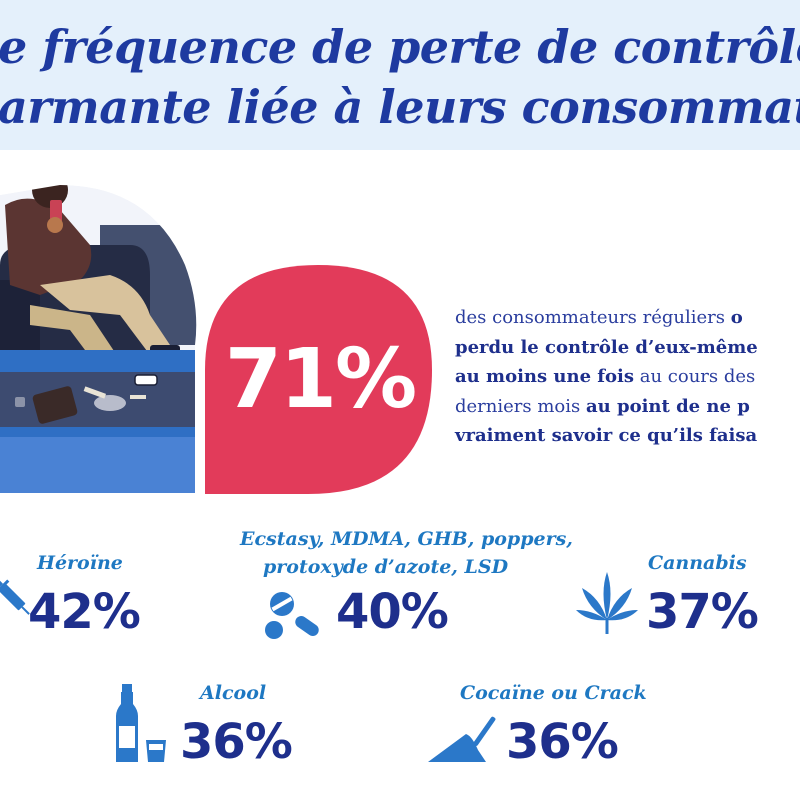 The height and width of the screenshot is (800, 800). What do you see at coordinates (392, 612) in the screenshot?
I see `ecstasy-value: 40%` at bounding box center [392, 612].